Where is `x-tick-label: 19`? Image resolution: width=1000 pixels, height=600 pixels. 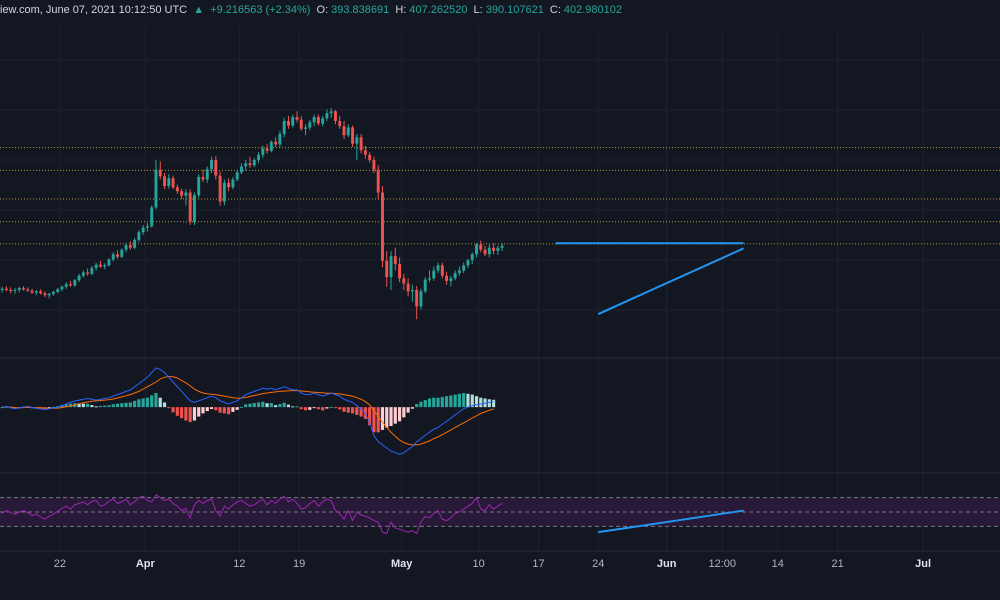
x-tick-label: 19 is located at coordinates (299, 564).